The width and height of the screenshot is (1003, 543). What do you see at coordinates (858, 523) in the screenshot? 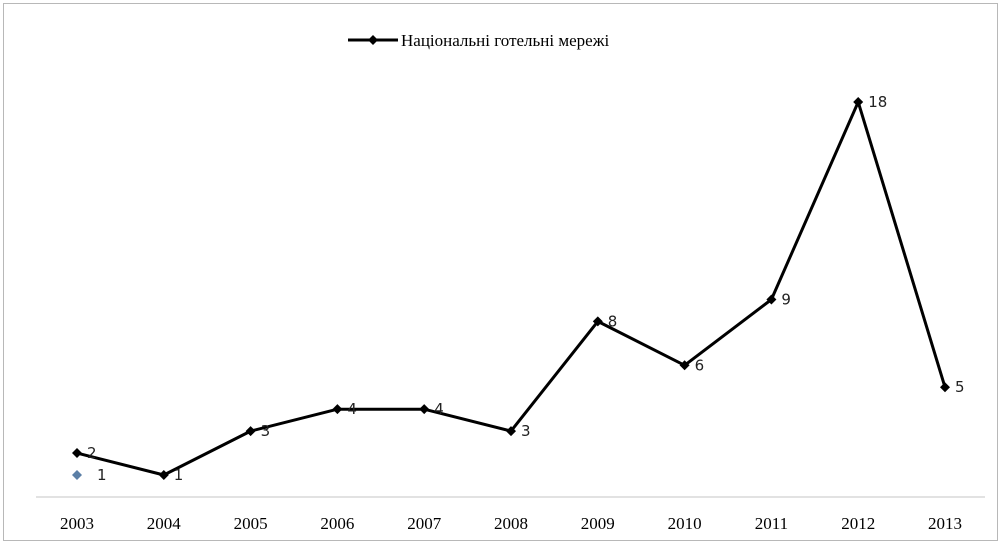
I see `x-tick-label: 2012` at bounding box center [858, 523].